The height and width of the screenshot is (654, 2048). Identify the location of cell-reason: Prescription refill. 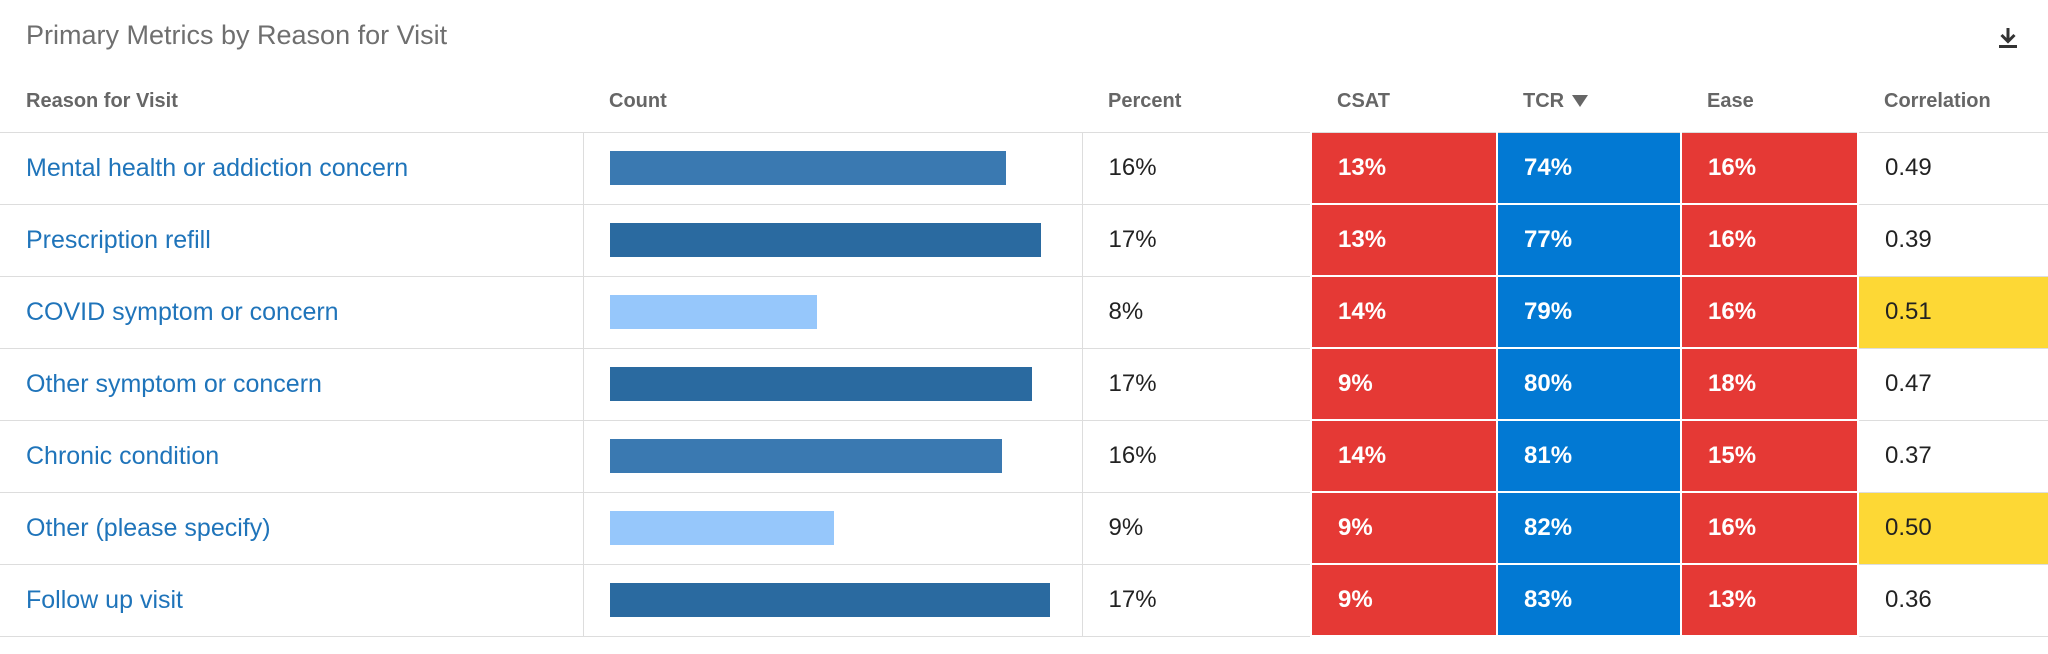
(292, 240).